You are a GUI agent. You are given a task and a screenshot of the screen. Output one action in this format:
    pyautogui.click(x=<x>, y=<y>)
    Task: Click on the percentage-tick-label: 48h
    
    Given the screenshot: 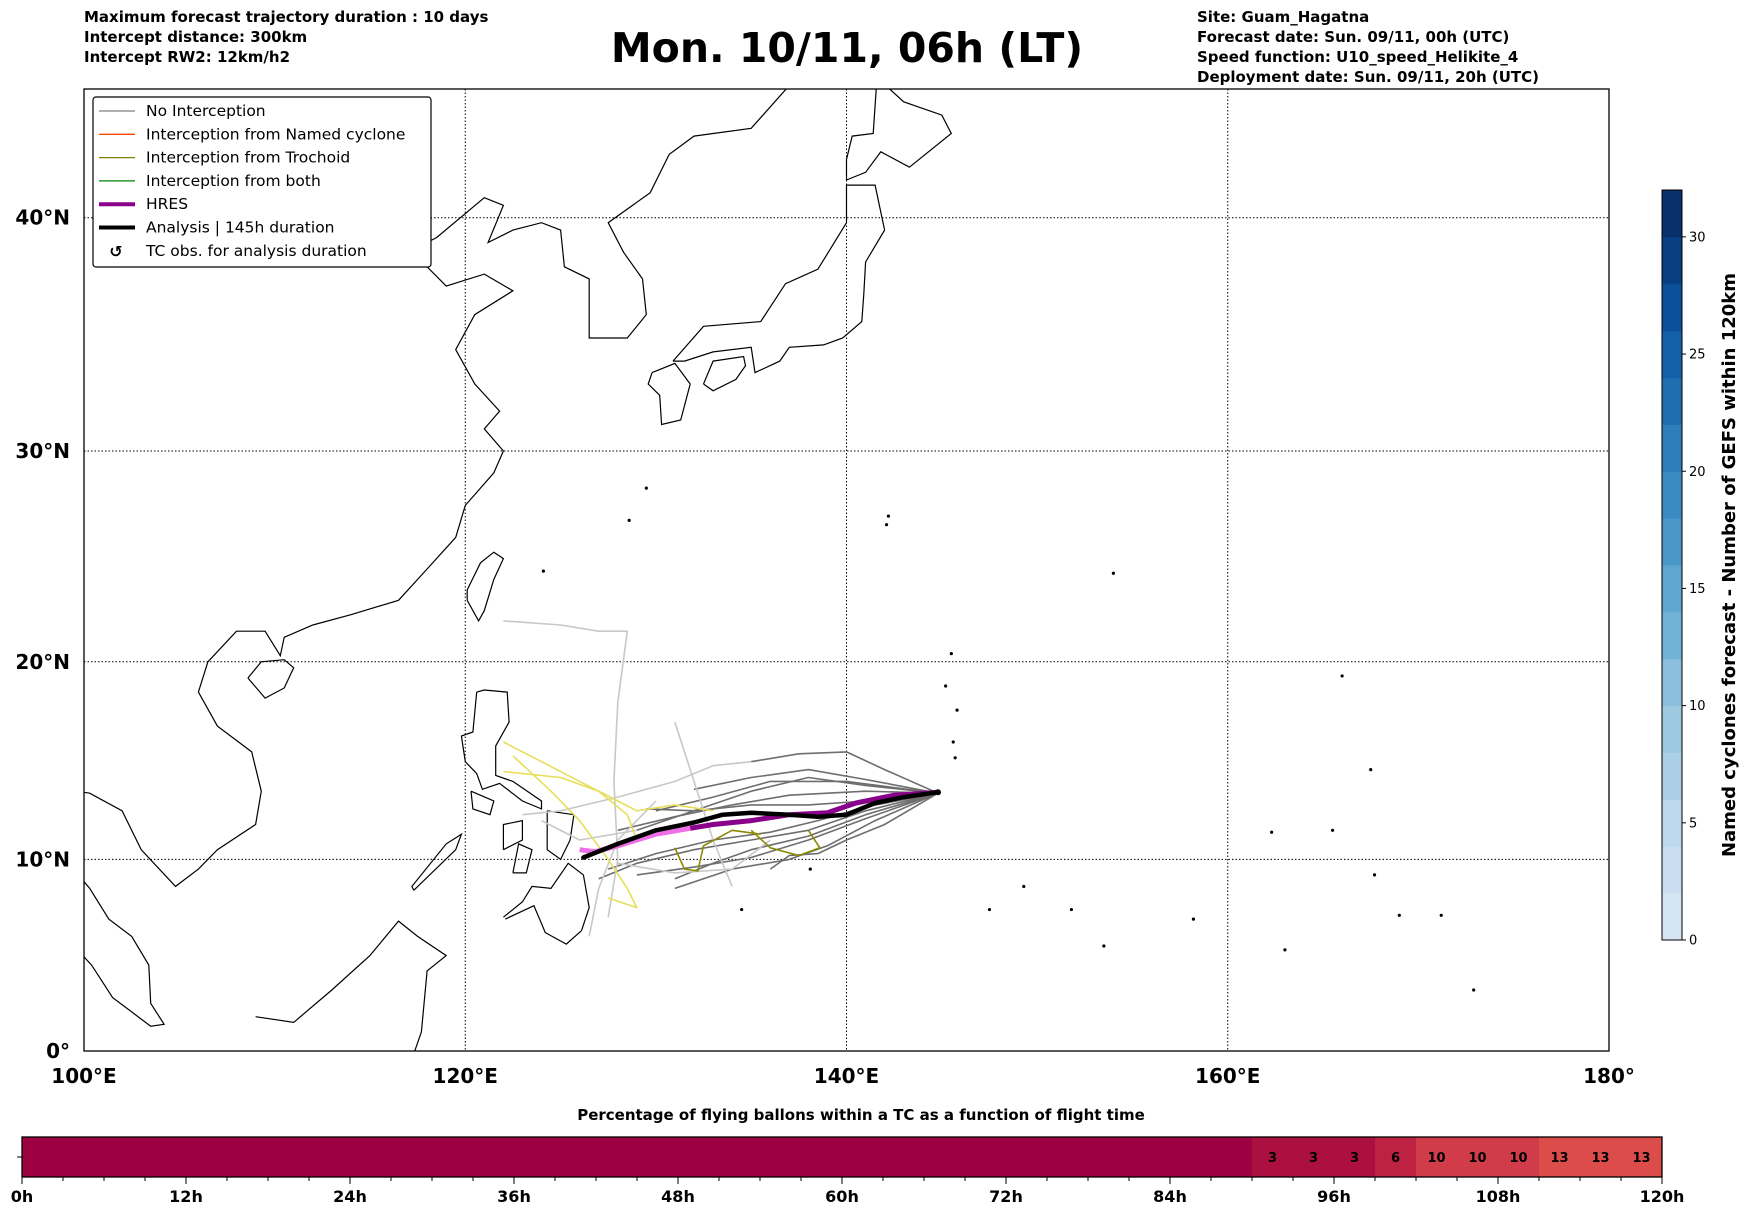 What is the action you would take?
    pyautogui.click(x=678, y=1196)
    